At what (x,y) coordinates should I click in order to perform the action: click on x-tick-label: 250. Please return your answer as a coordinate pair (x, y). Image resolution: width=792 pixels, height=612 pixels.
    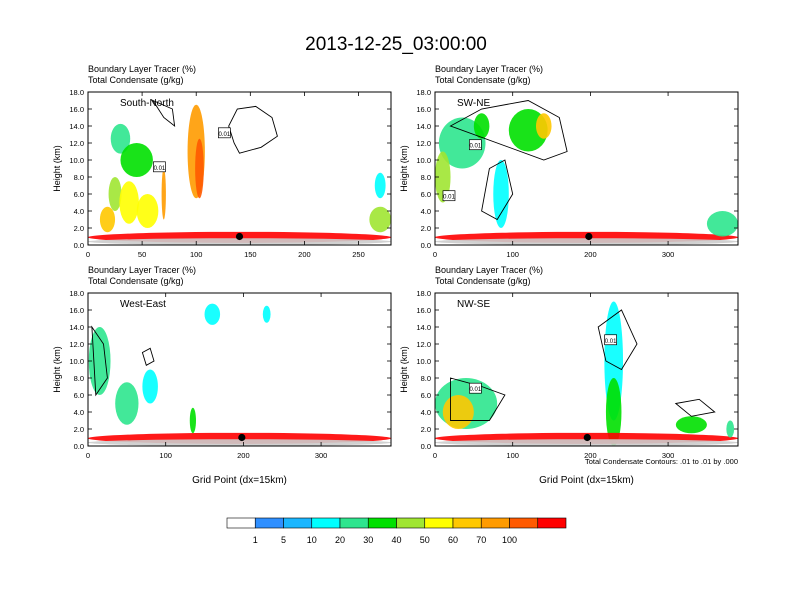
    Looking at the image, I should click on (358, 254).